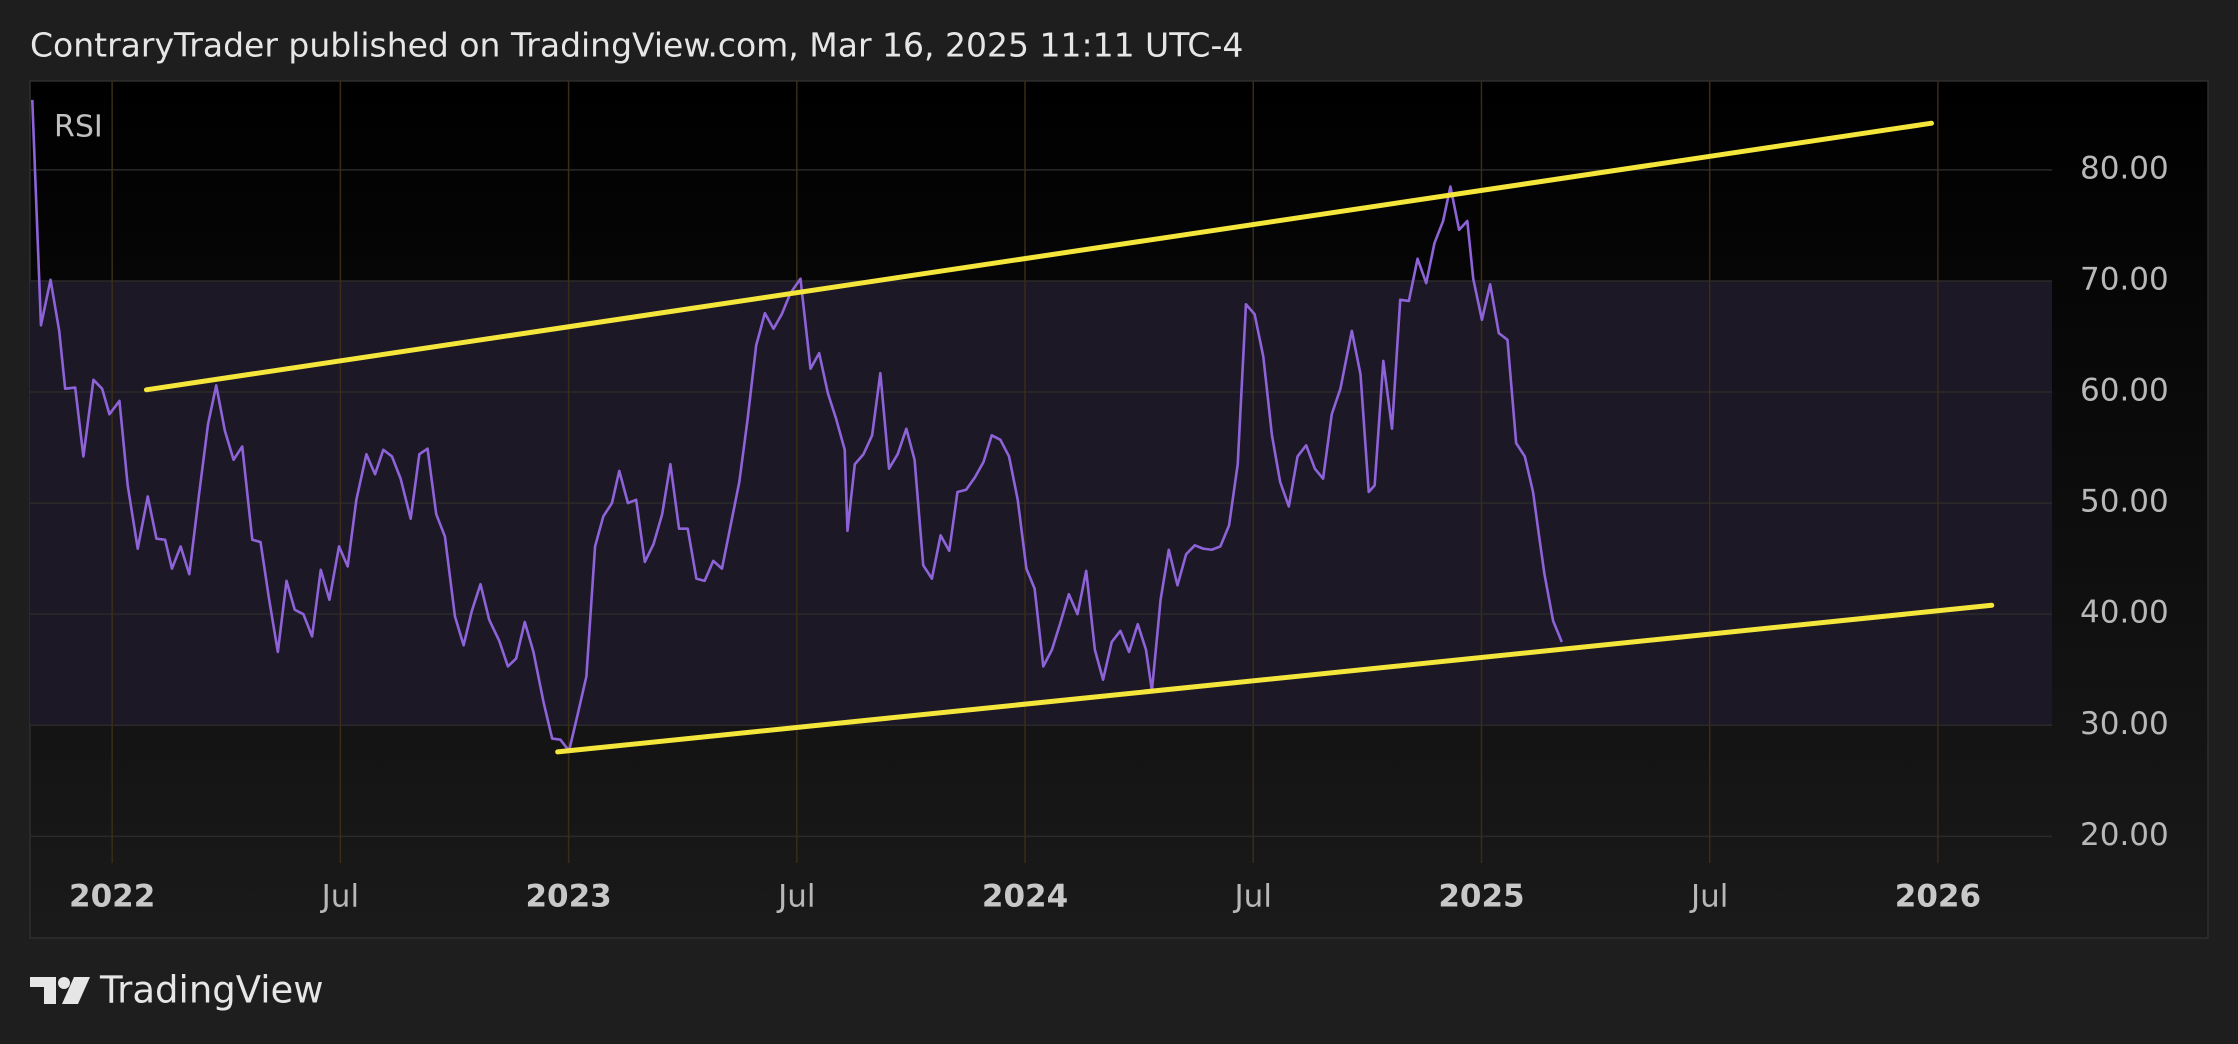 Image resolution: width=2238 pixels, height=1044 pixels. Describe the element at coordinates (43, 990) in the screenshot. I see `logo-mark` at that location.